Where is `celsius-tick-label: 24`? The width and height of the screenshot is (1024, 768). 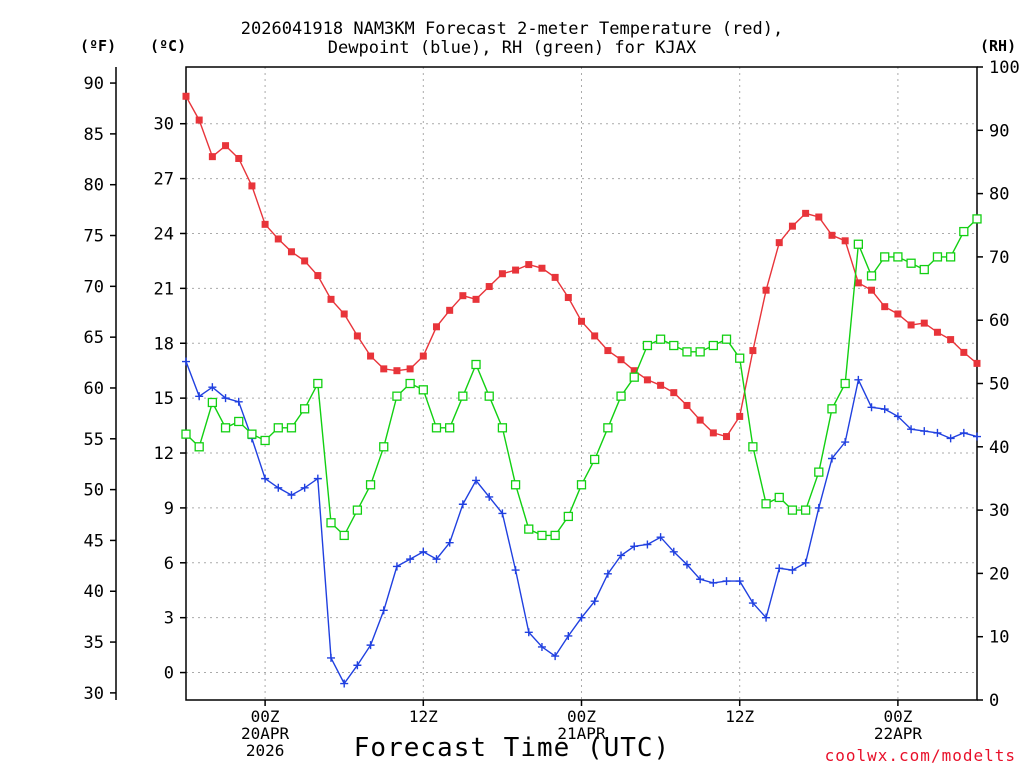
celsius-tick-label: 24 is located at coordinates (164, 234).